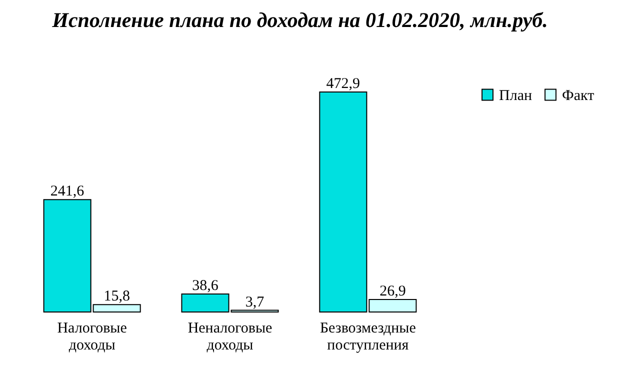 This screenshot has height=391, width=623. Describe the element at coordinates (299, 20) in the screenshot. I see `chart-title: Исполнение плана по доходам на 01.02.2020, млн.руб.` at that location.